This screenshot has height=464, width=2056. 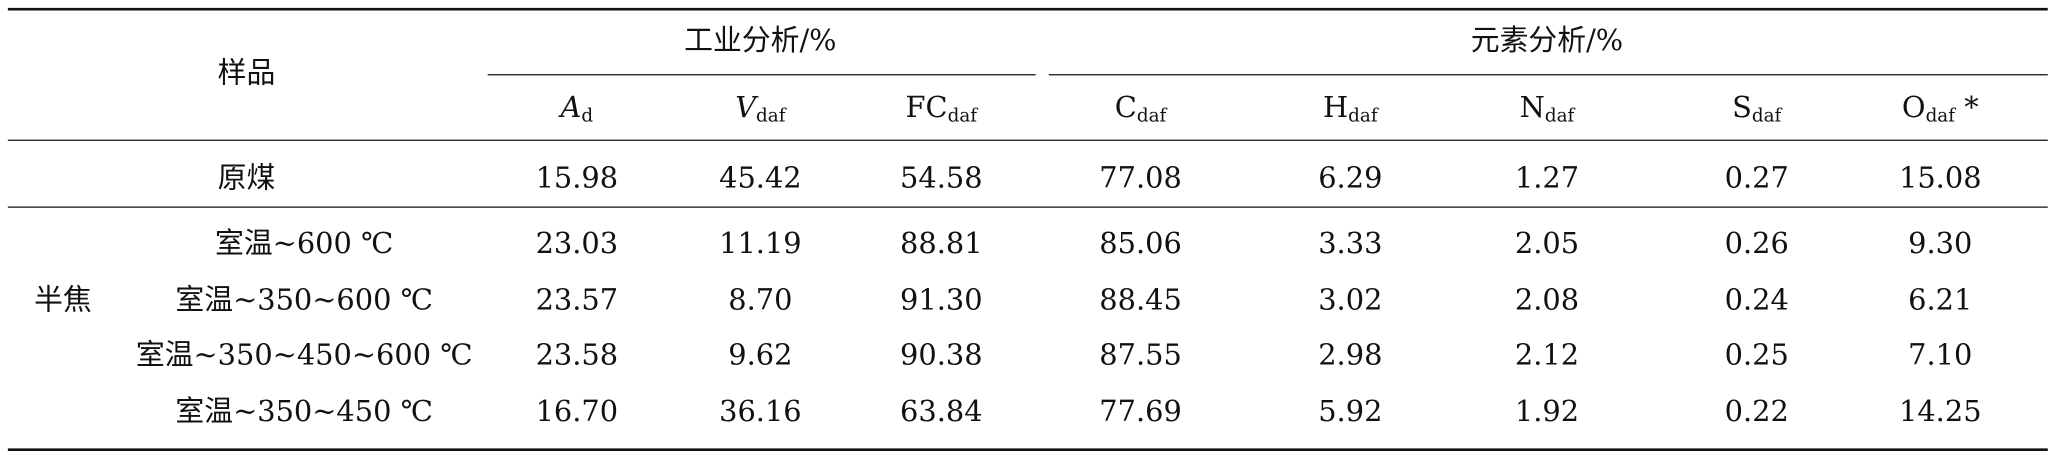 I want to click on cell: 0.27, so click(x=1757, y=178).